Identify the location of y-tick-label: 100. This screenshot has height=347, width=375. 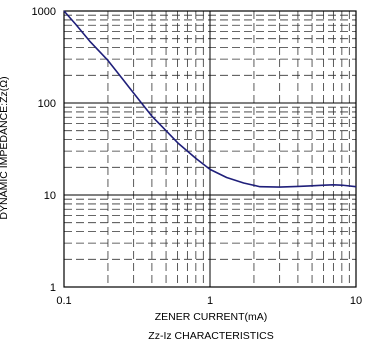
(47, 104).